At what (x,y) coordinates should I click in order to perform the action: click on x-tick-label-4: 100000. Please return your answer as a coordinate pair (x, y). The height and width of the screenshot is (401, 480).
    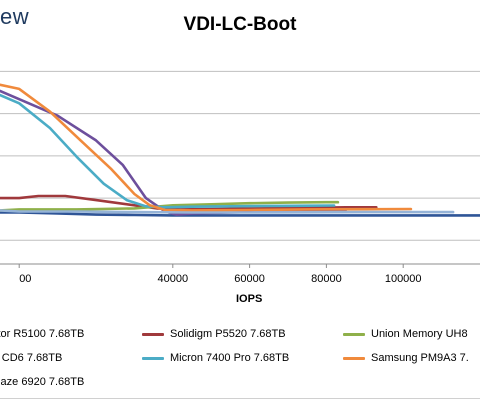
    Looking at the image, I should click on (403, 279).